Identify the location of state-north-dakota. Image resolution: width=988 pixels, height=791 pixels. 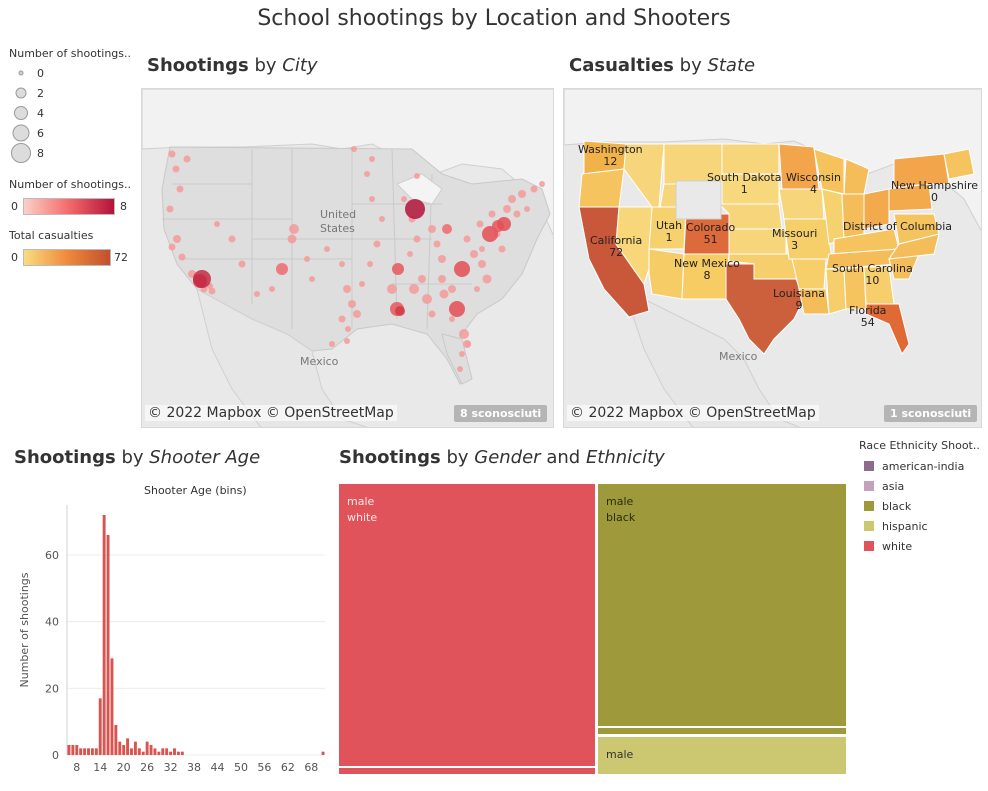
(750, 159).